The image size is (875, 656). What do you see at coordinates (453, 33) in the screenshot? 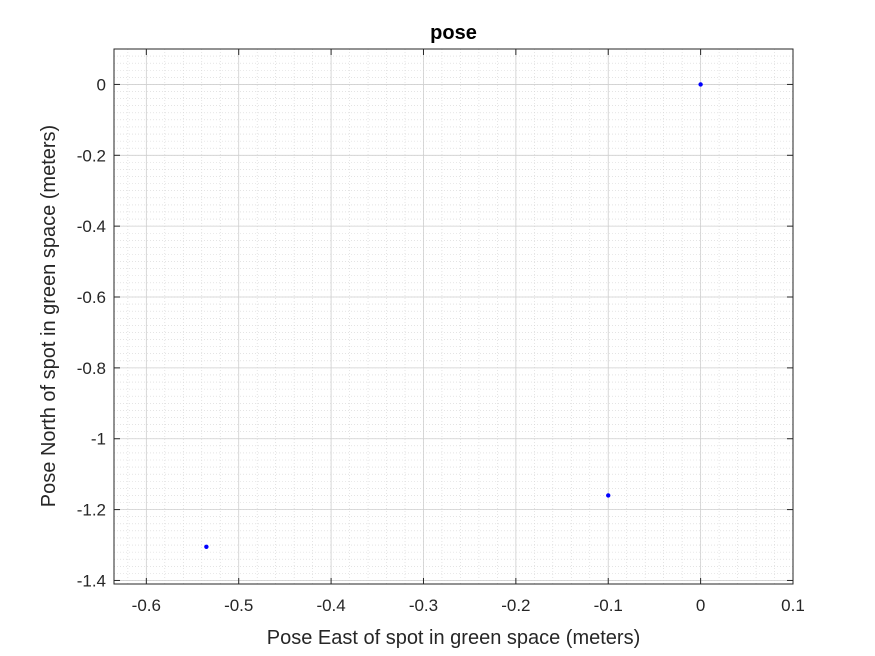
I see `chart-title: pose` at bounding box center [453, 33].